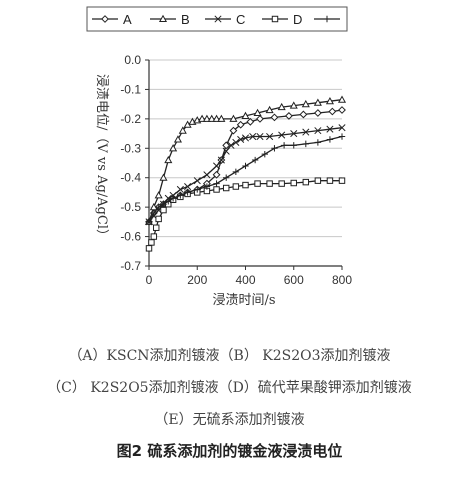  What do you see at coordinates (297, 19) in the screenshot?
I see `legend-label: D` at bounding box center [297, 19].